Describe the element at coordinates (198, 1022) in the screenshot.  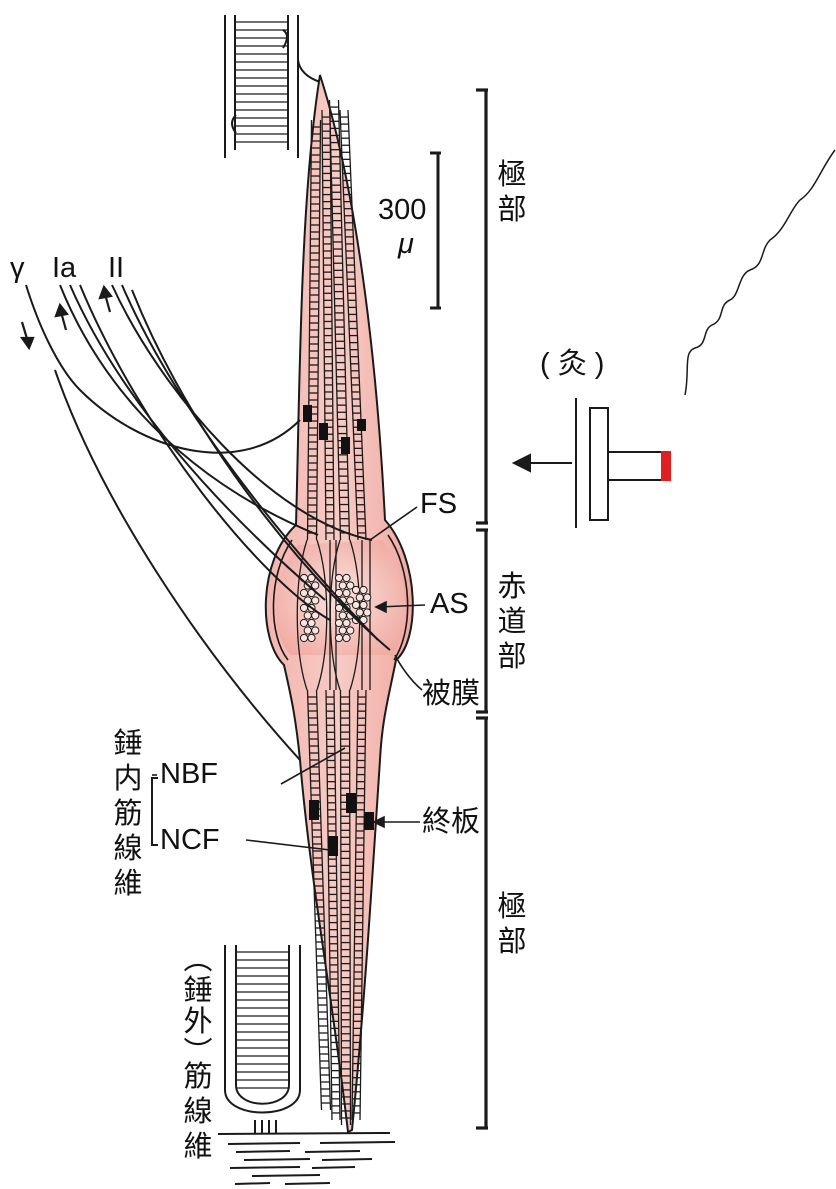
I see `char: 外` at that location.